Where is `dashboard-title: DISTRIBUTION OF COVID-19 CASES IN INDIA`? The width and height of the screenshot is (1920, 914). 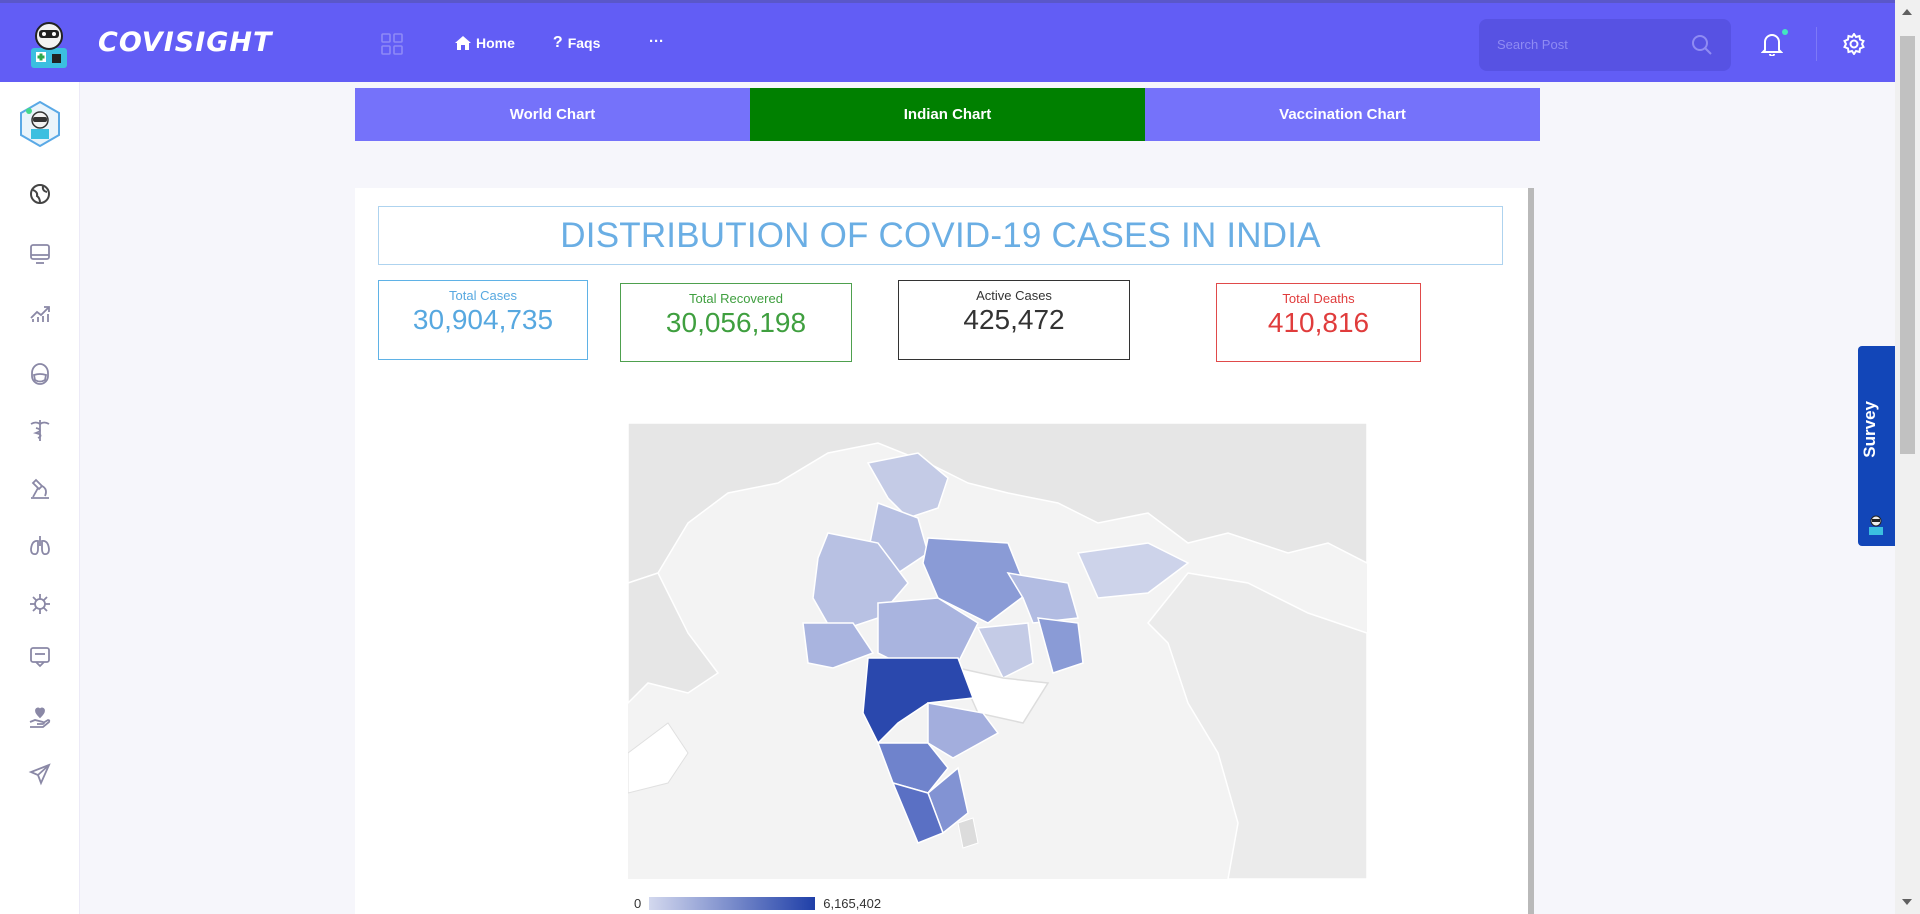 dashboard-title: DISTRIBUTION OF COVID-19 CASES IN INDIA is located at coordinates (940, 235).